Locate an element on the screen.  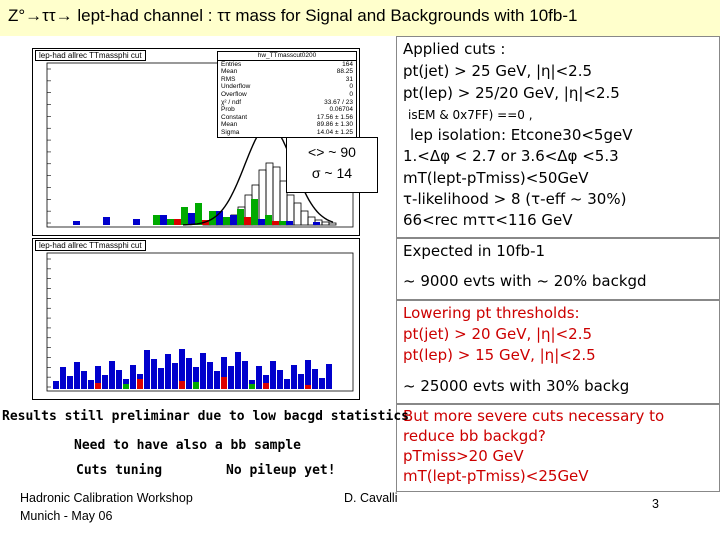
stats-value: 31 is located at coordinates (349, 79).